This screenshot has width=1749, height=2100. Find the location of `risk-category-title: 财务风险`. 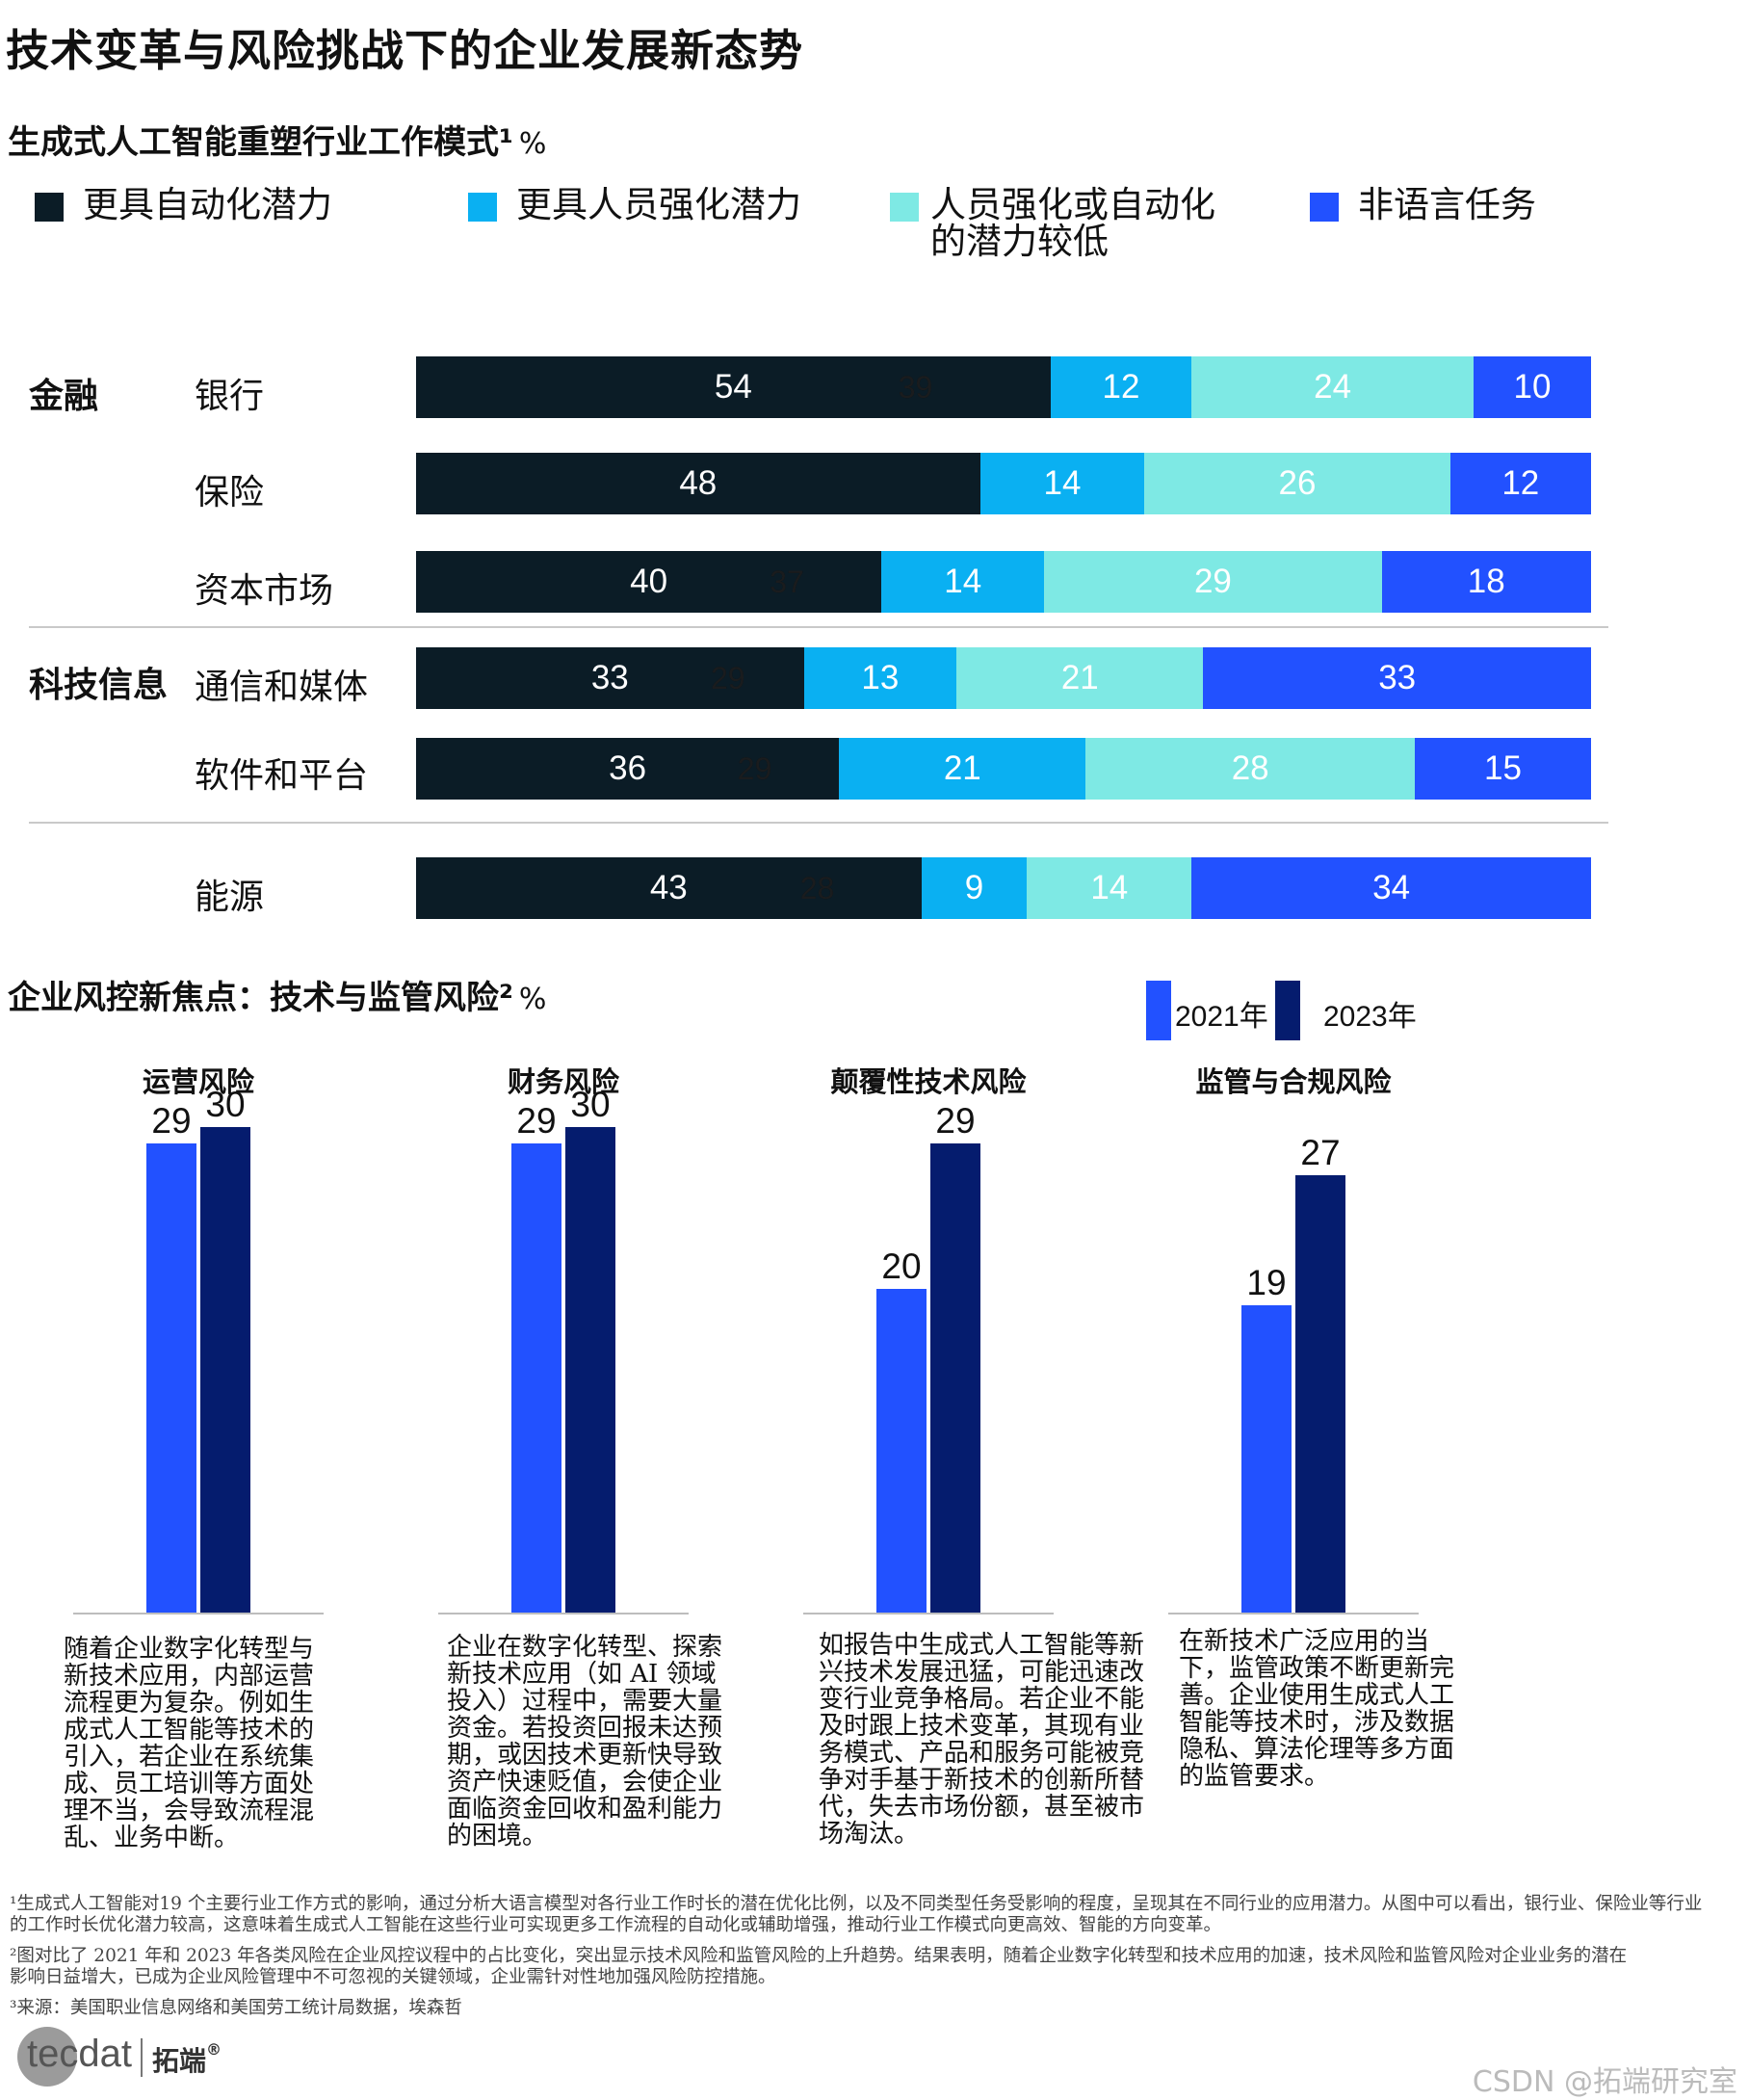

risk-category-title: 财务风险 is located at coordinates (563, 1081).